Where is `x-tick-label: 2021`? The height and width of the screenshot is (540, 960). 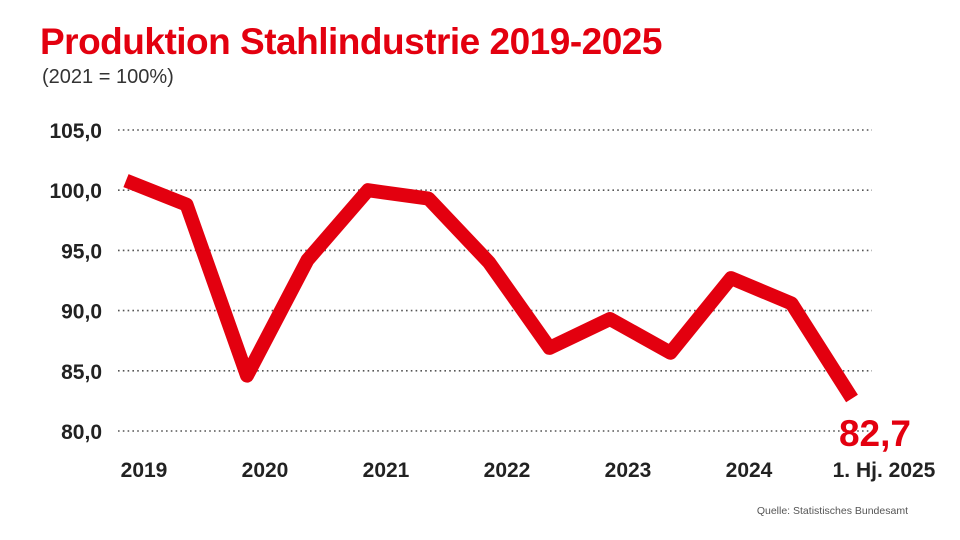
x-tick-label: 2021 is located at coordinates (386, 470).